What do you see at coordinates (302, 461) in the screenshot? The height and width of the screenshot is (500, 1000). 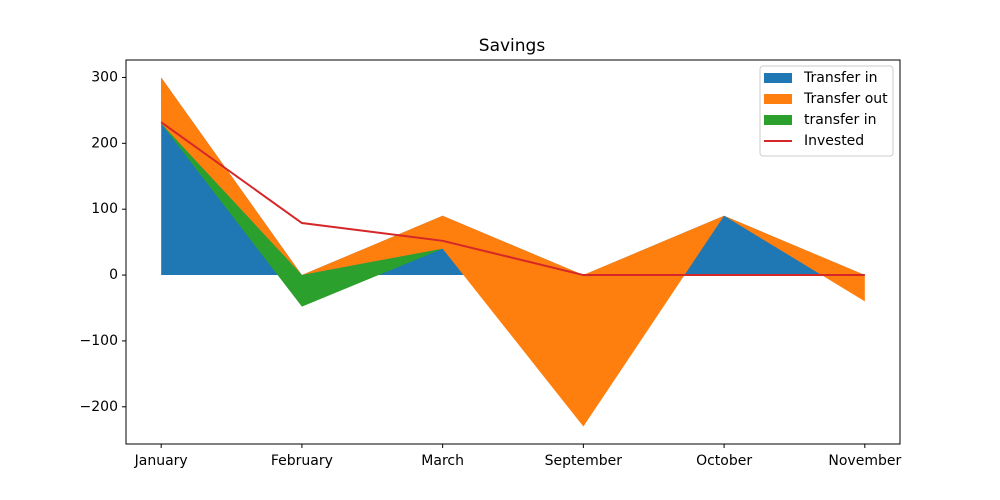 I see `x-tick-label: February` at bounding box center [302, 461].